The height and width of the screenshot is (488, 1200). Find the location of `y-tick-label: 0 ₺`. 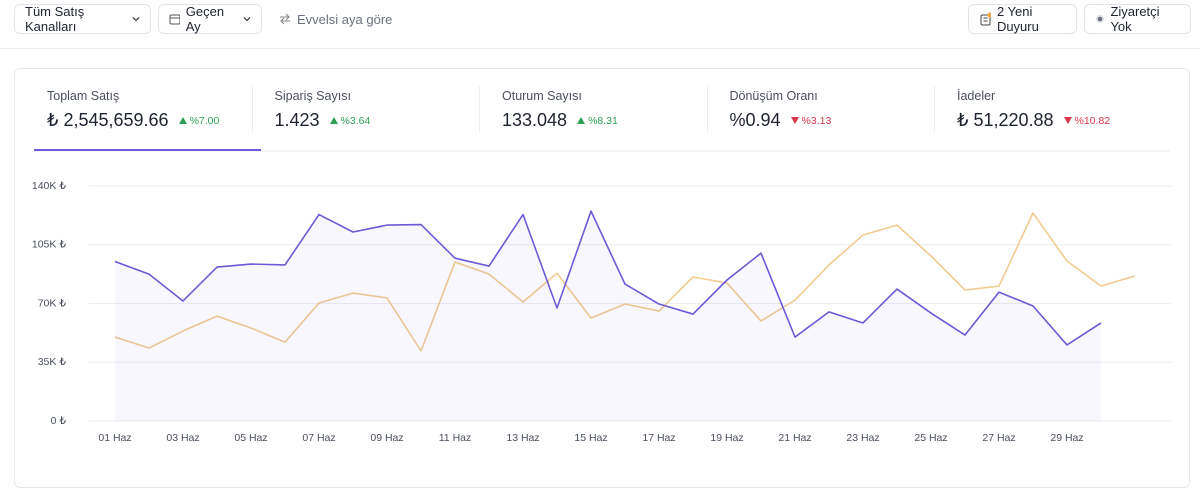

y-tick-label: 0 ₺ is located at coordinates (59, 421).